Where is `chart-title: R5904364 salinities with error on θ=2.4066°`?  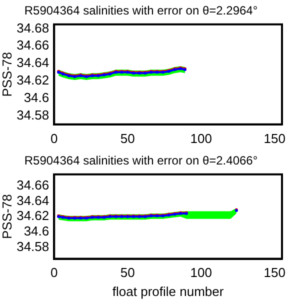 chart-title: R5904364 salinities with error on θ=2.4066° is located at coordinates (141, 161).